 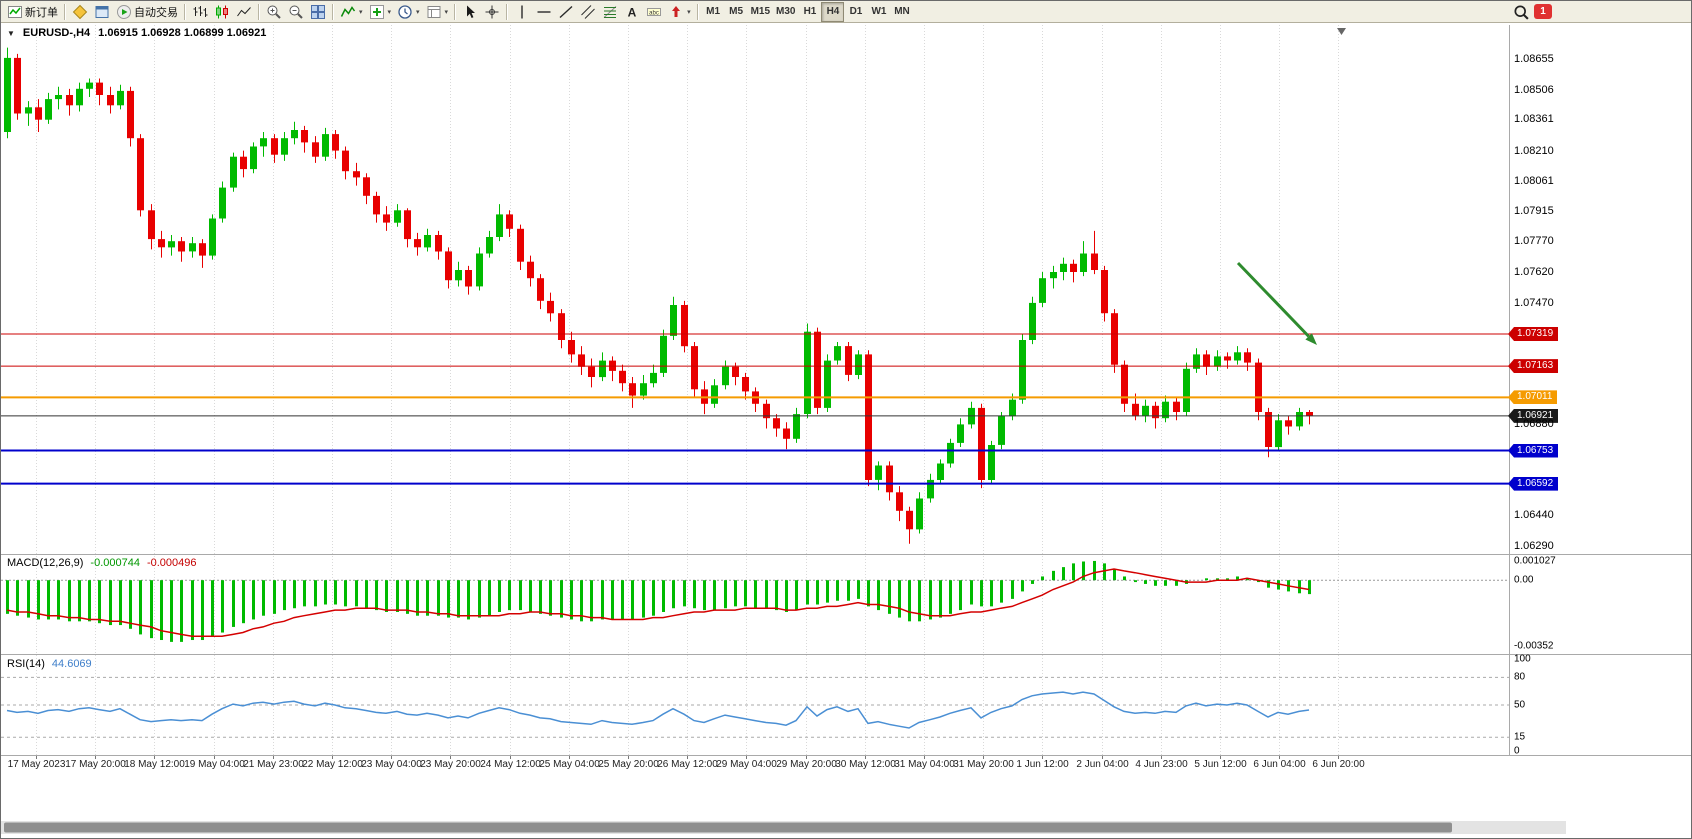 What do you see at coordinates (11, 33) in the screenshot?
I see `collapse-chart-icon: ▼` at bounding box center [11, 33].